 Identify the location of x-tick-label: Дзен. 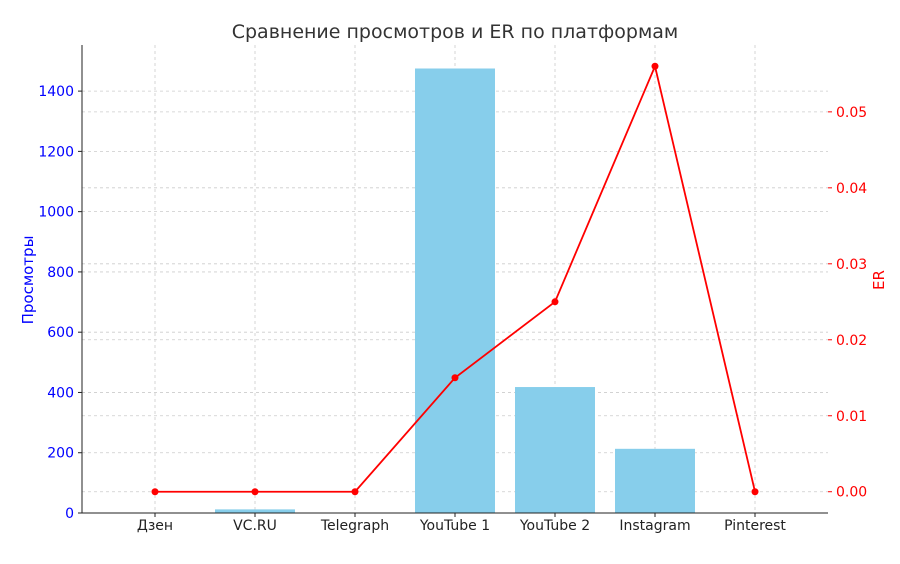
(155, 526).